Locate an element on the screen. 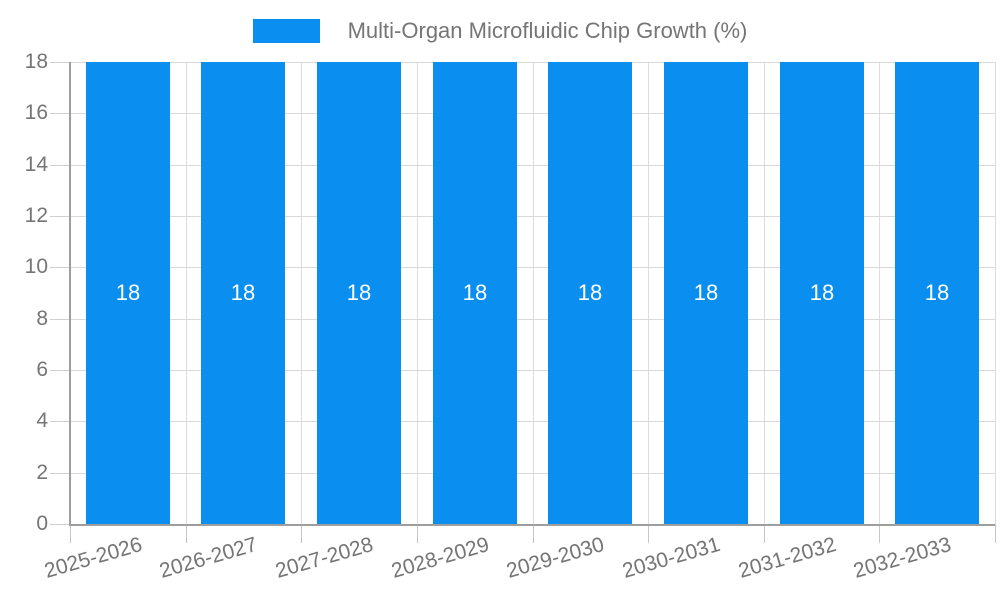 This screenshot has width=1000, height=600. x-tick-label: 2025-2026 is located at coordinates (93, 558).